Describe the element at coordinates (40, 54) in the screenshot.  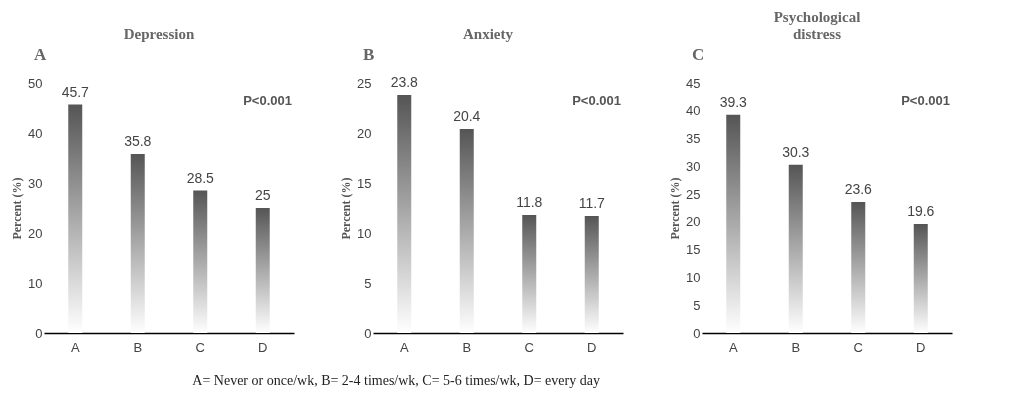
I see `text: A` at that location.